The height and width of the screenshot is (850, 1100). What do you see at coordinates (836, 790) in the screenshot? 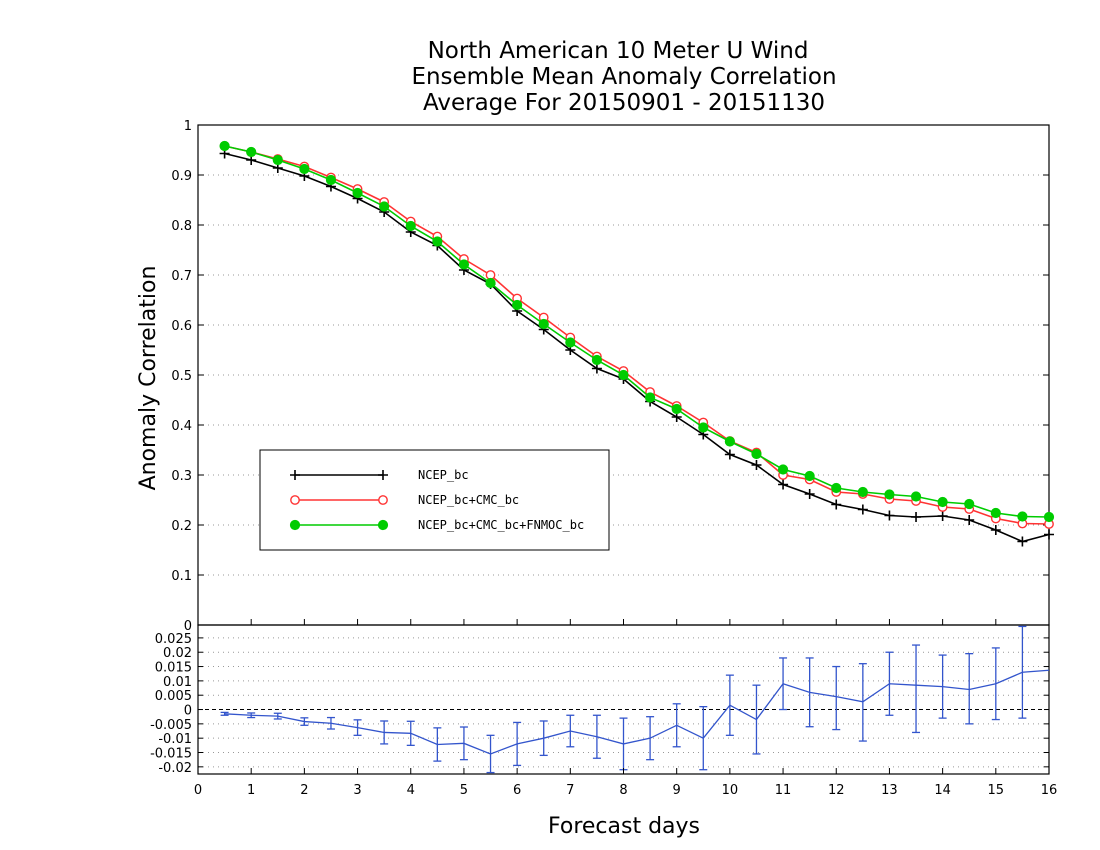
I see `x-tick-label: 12` at bounding box center [836, 790].